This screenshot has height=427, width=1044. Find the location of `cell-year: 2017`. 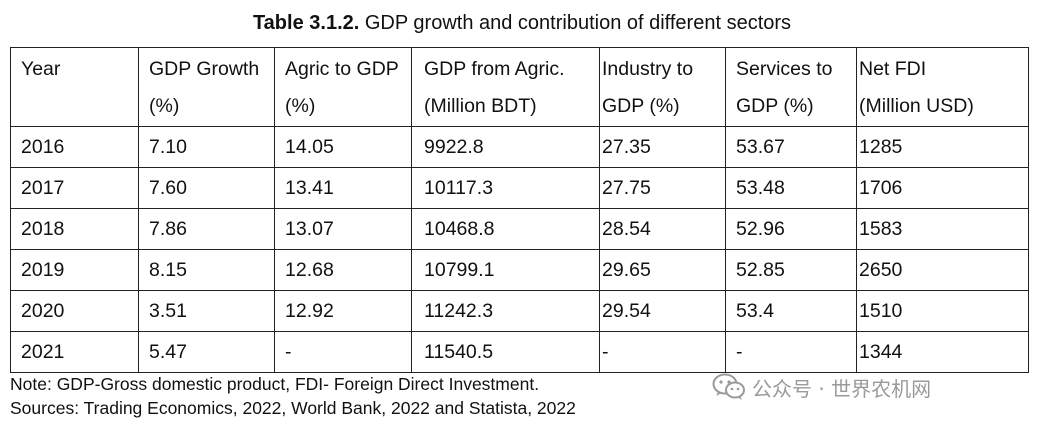

cell-year: 2017 is located at coordinates (74, 188).